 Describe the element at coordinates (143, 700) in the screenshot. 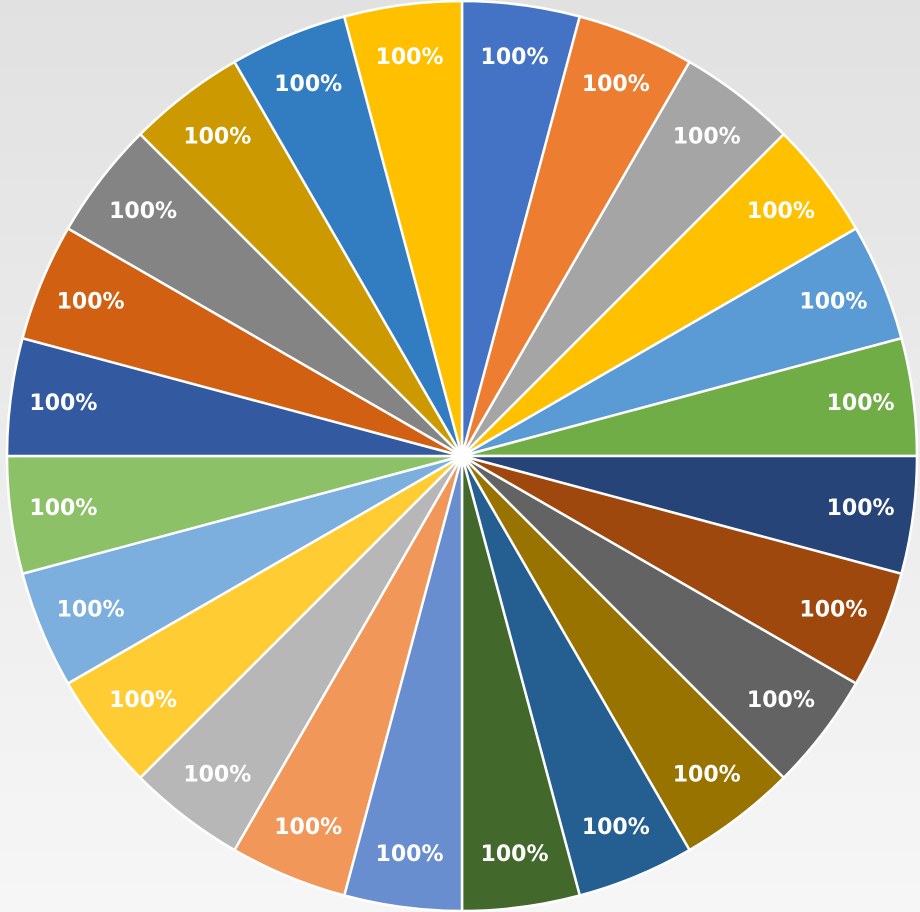

I see `data-label-16: 100%` at that location.